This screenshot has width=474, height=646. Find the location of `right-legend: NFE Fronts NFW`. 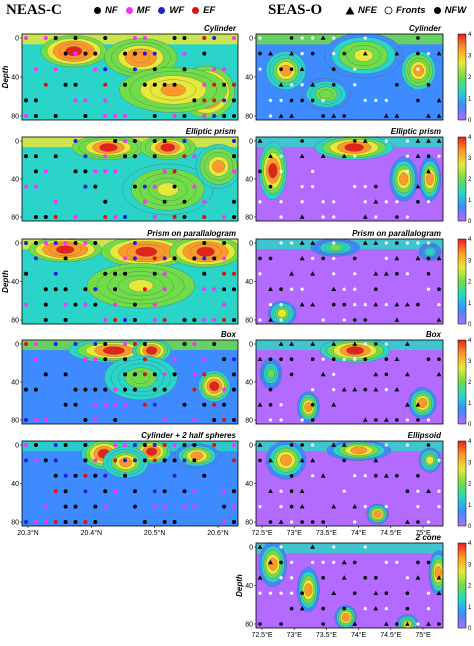

right-legend: NFE Fronts NFW is located at coordinates (409, 10).